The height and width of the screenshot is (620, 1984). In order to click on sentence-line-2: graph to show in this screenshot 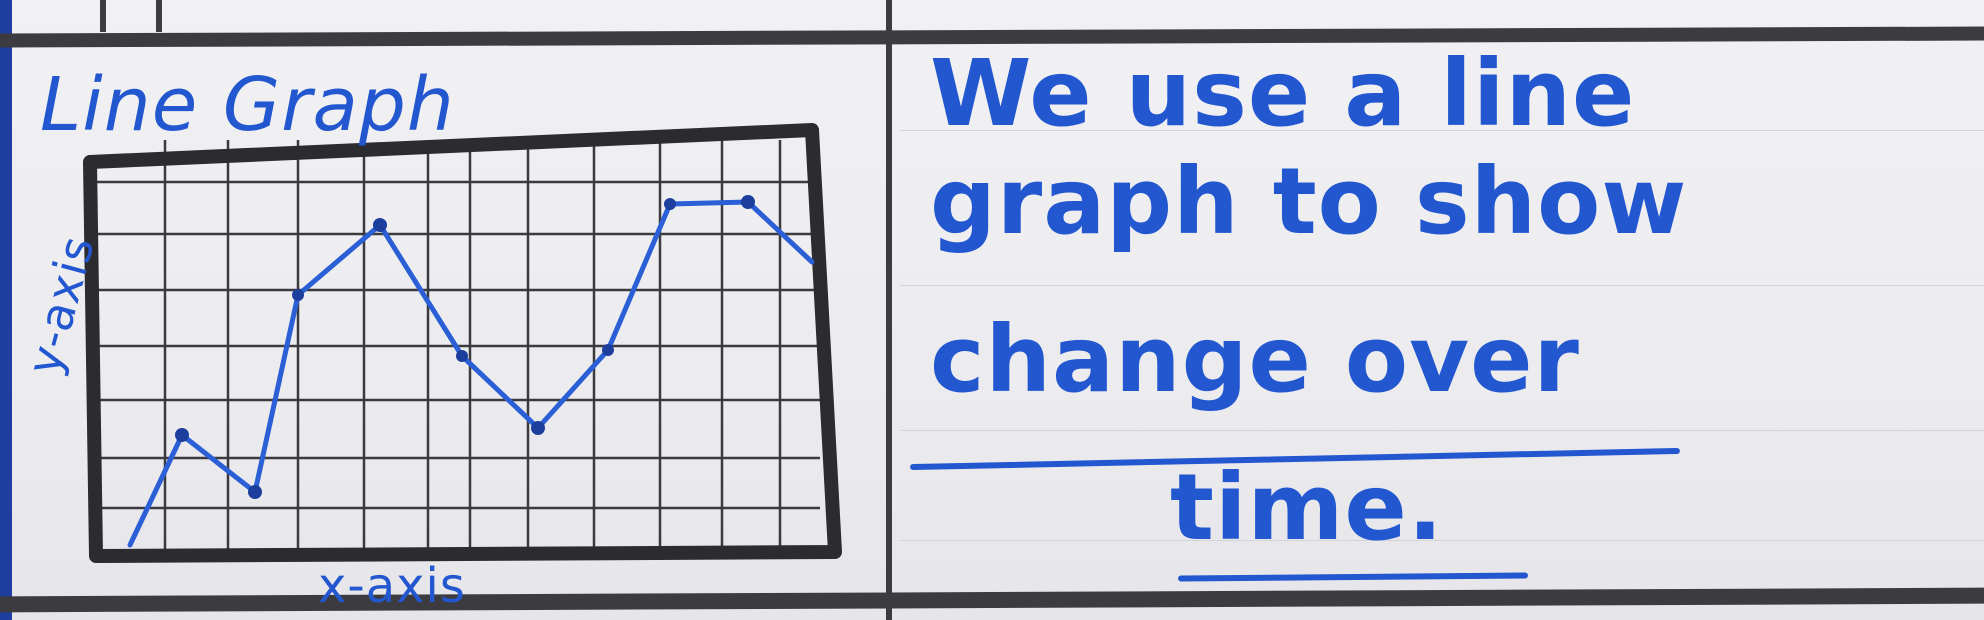, I will do `click(1309, 201)`.